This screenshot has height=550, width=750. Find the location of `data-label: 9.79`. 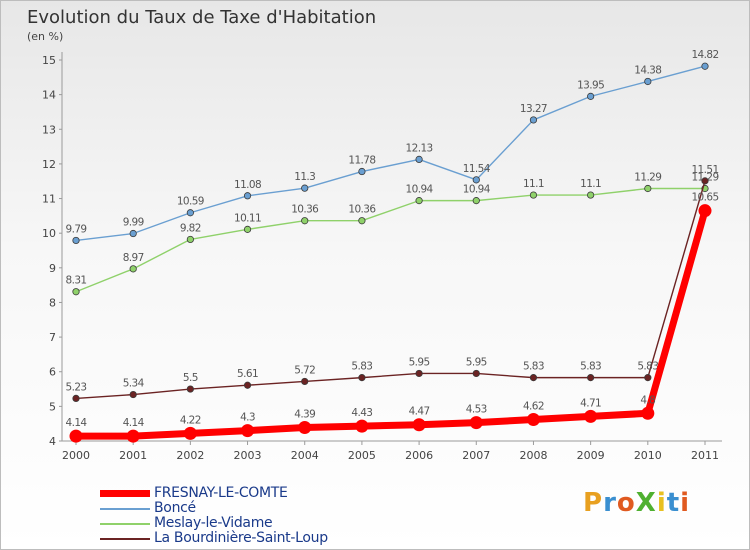

data-label: 9.79 is located at coordinates (76, 229).